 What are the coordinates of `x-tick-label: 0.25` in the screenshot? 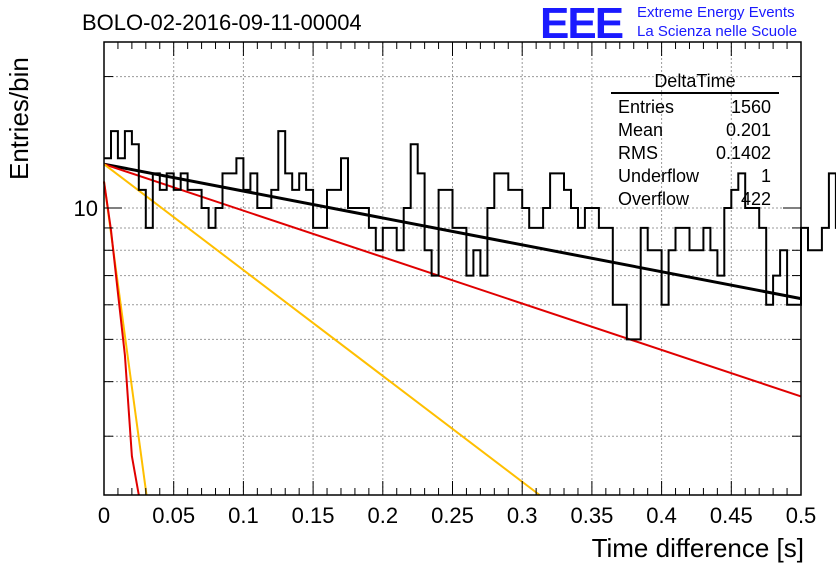 It's located at (452, 515).